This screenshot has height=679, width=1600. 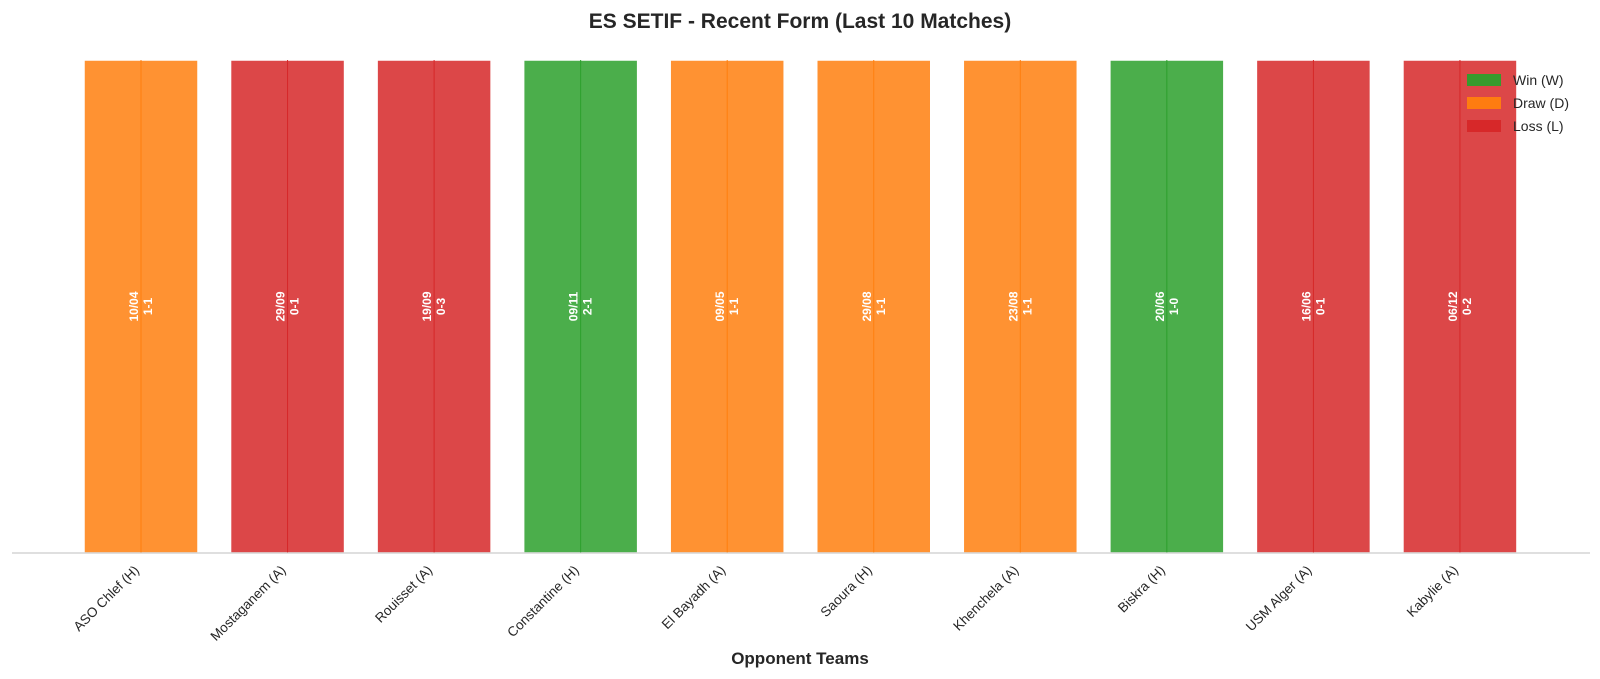 I want to click on bar-label-5: 09/051-1, so click(x=727, y=306).